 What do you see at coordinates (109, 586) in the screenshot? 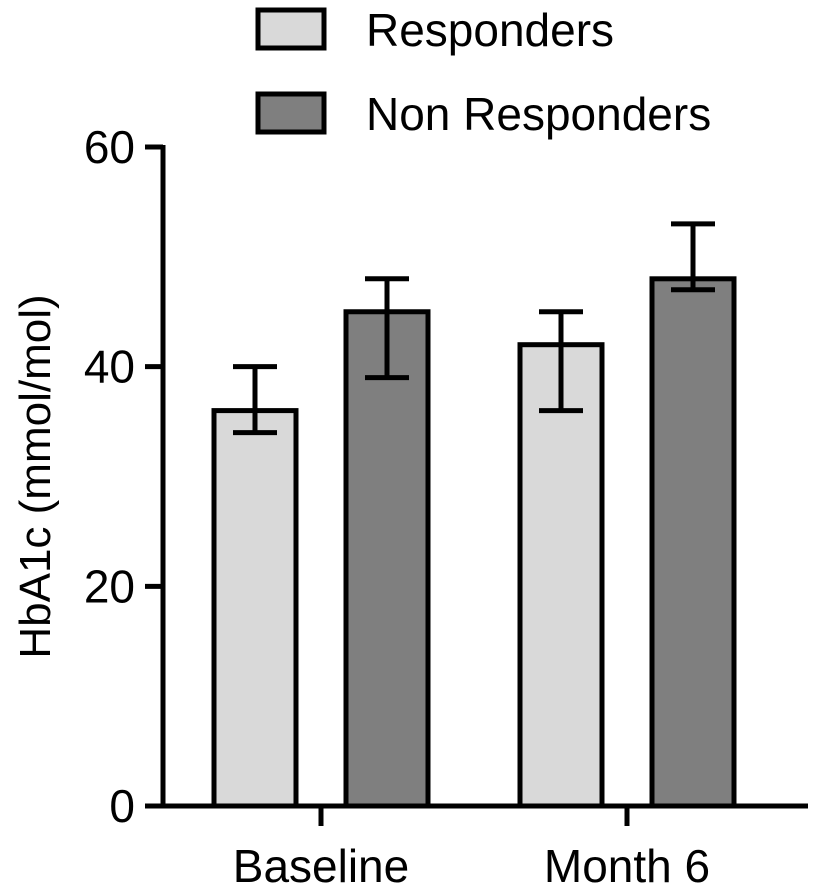
I see `y-tick-label-20: 20` at bounding box center [109, 586].